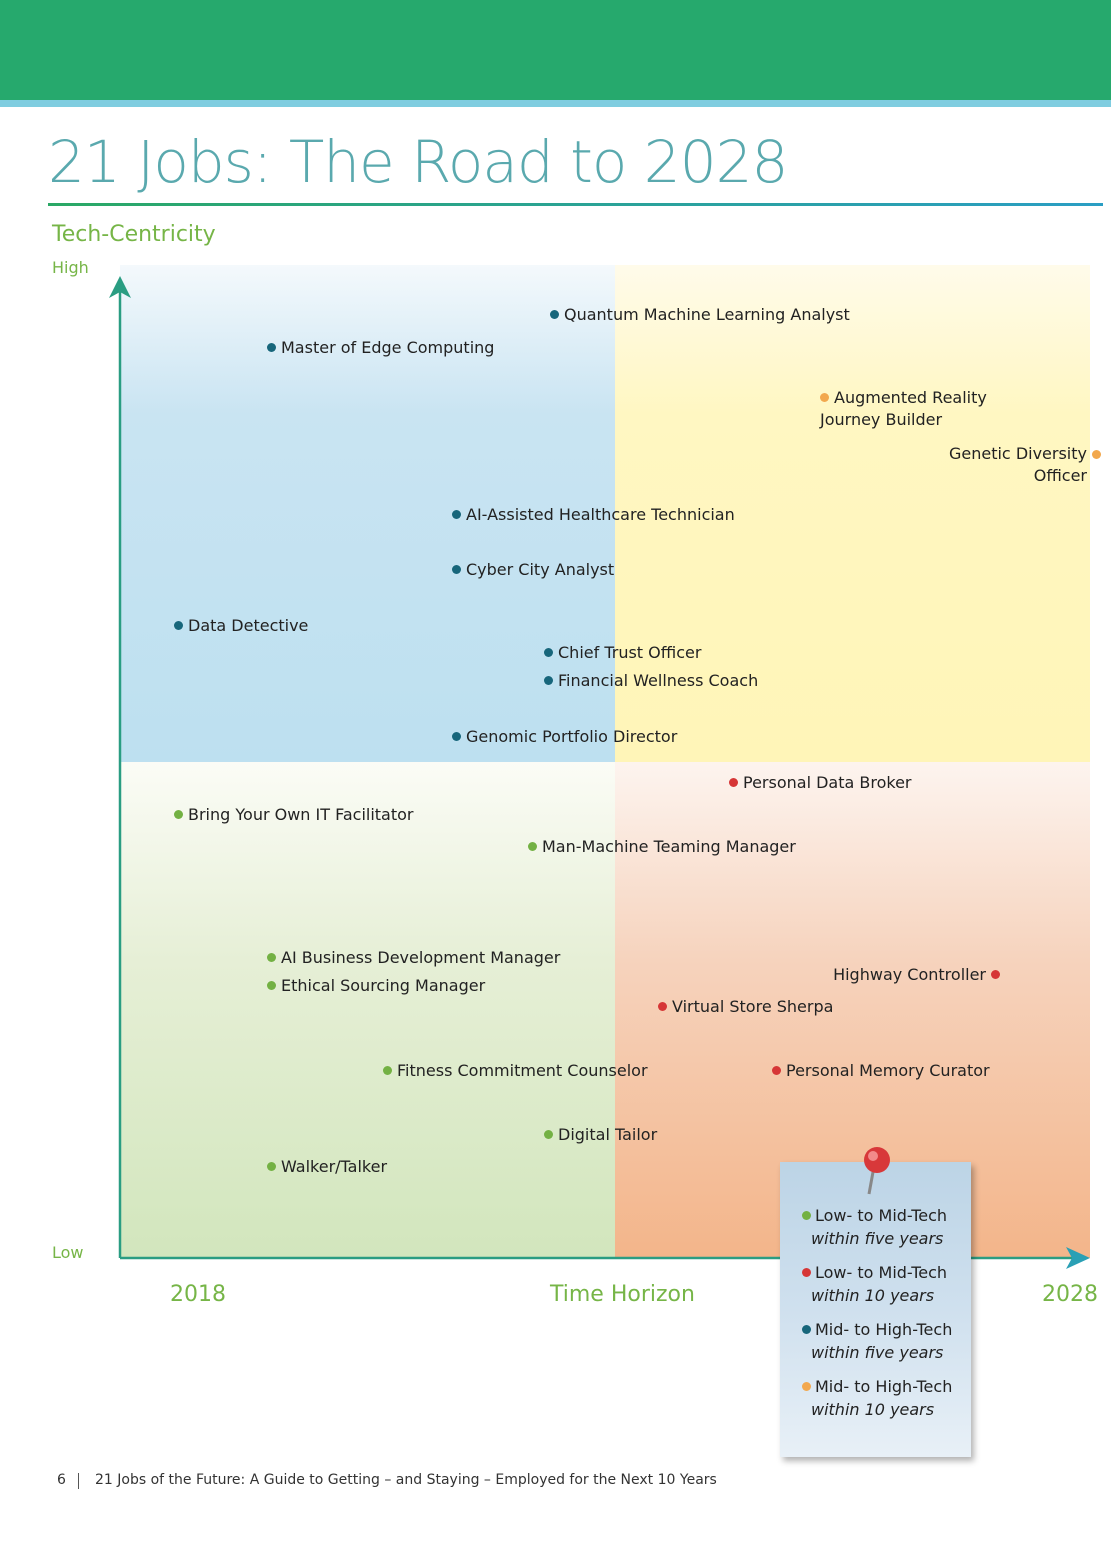  What do you see at coordinates (877, 1398) in the screenshot?
I see `legend-entry: Mid- to High-Tech within 10 years` at bounding box center [877, 1398].